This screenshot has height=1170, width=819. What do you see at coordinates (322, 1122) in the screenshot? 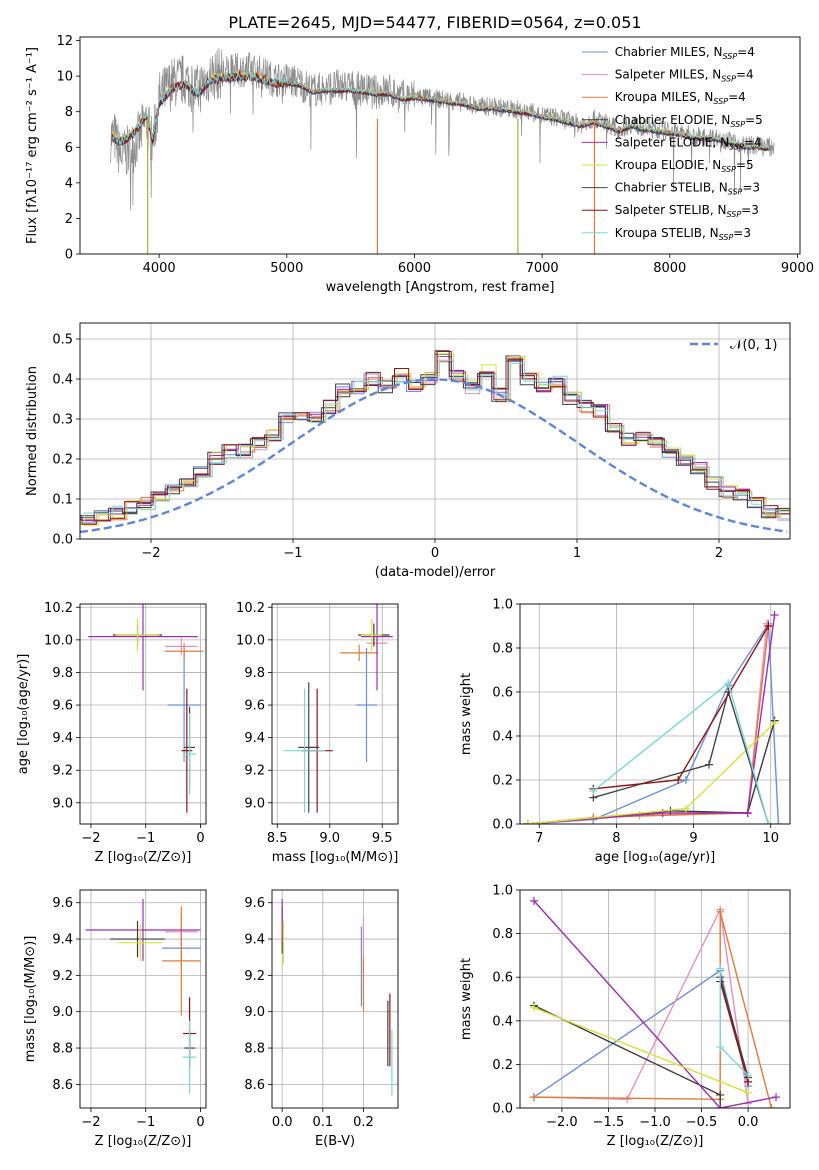
I see `x-tick-label: 0.1` at bounding box center [322, 1122].